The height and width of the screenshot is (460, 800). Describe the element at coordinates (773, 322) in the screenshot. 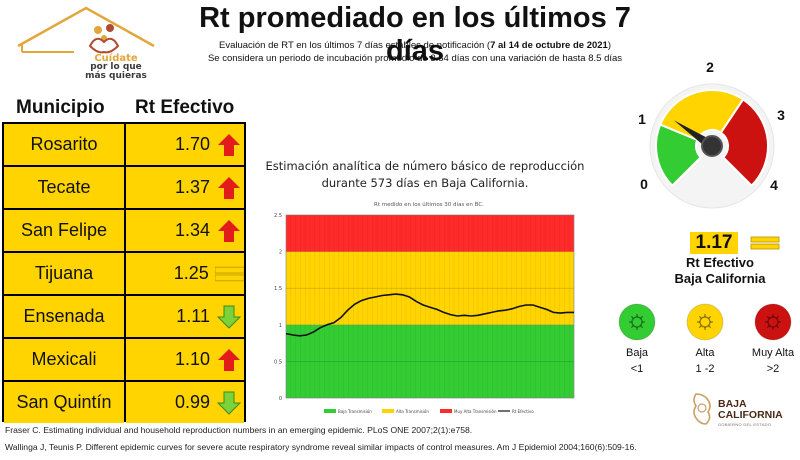

I see `red-virus-icon` at that location.